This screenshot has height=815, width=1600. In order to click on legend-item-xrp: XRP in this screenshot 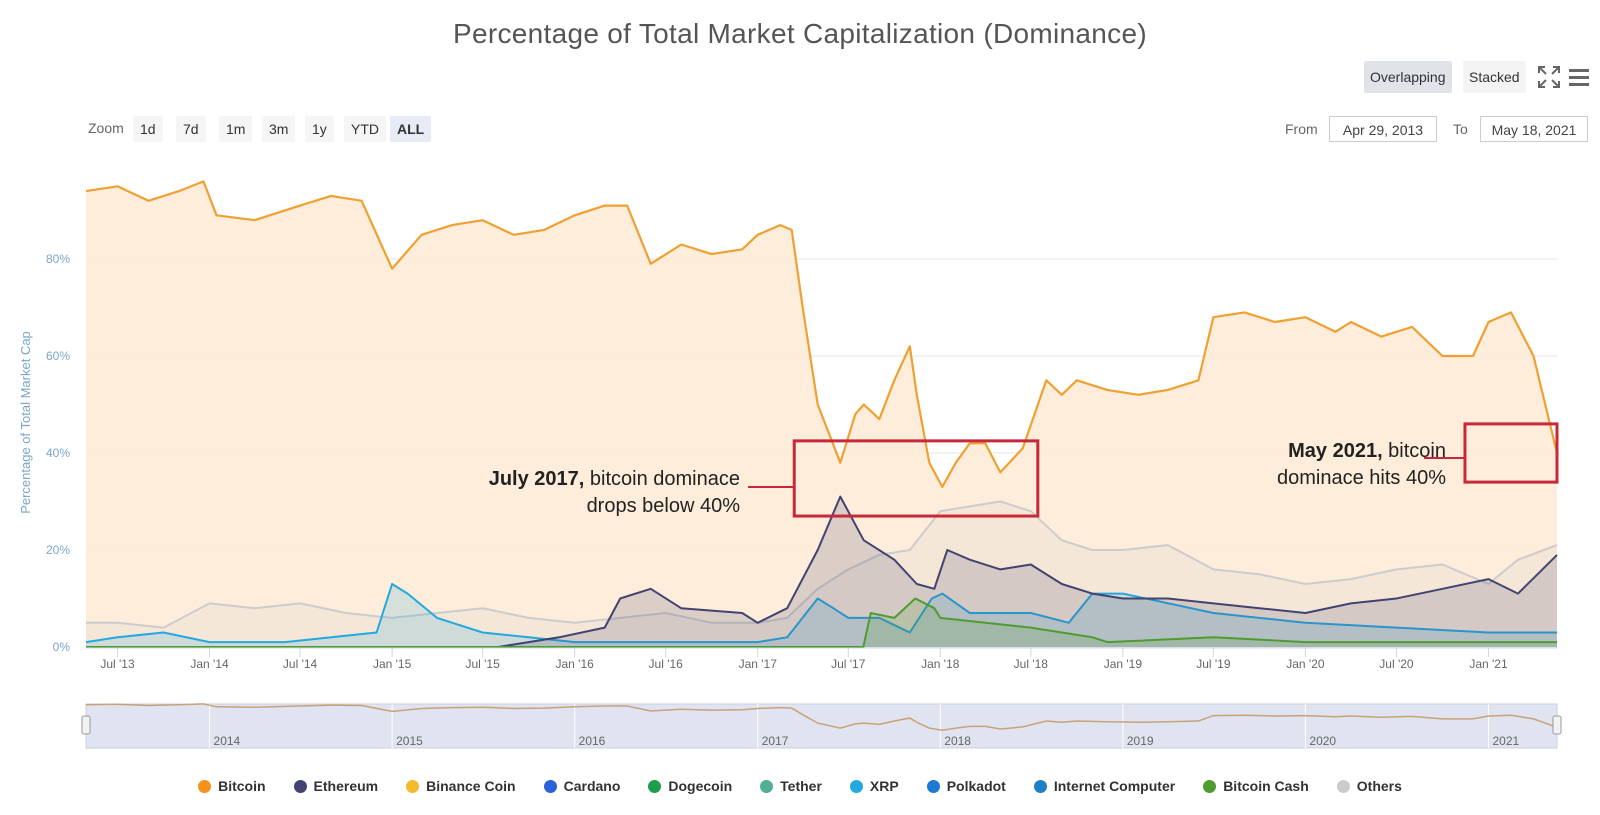, I will do `click(874, 786)`.